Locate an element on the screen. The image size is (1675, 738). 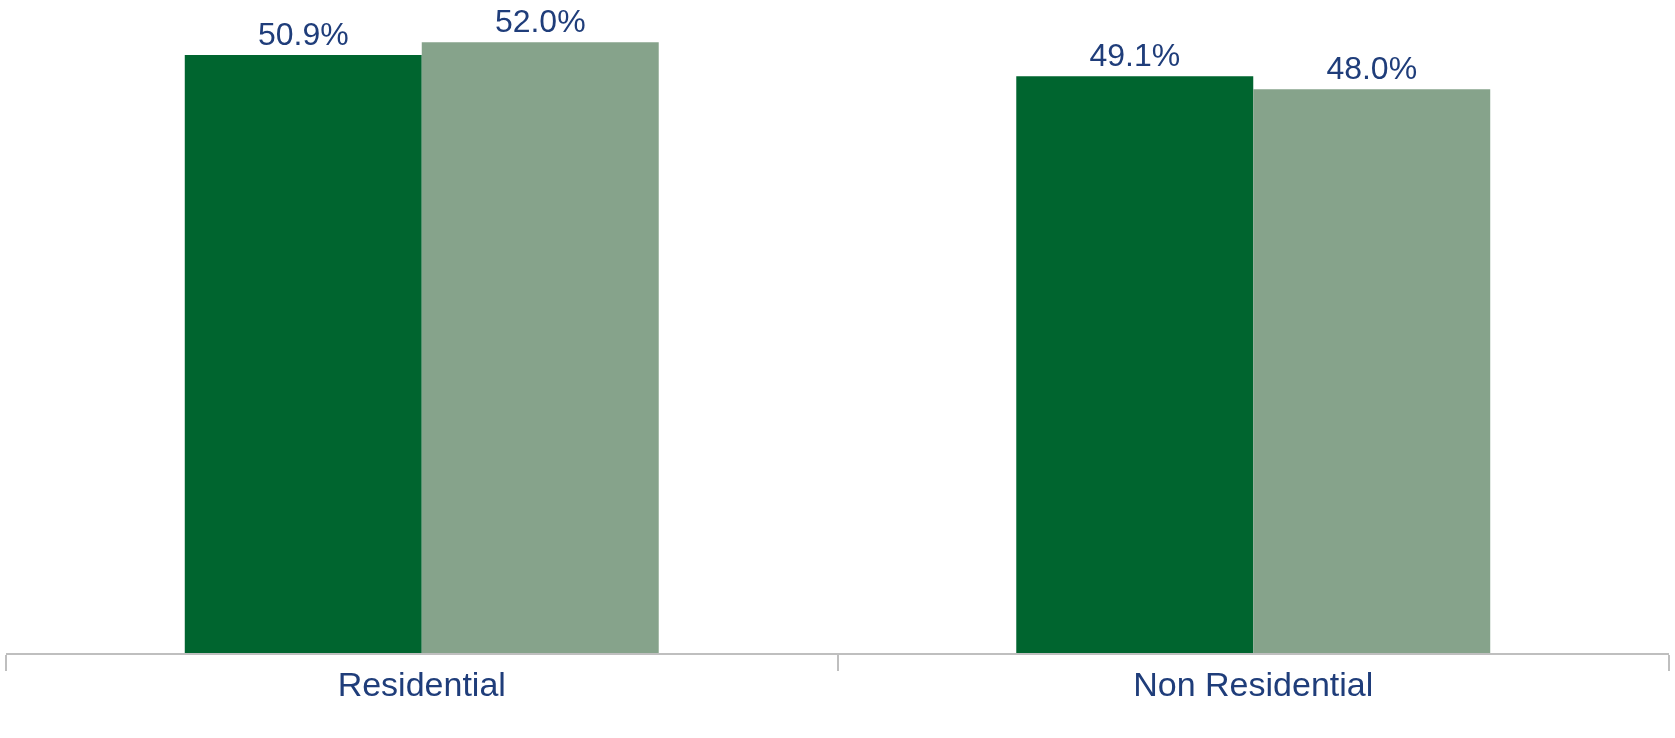
x-tick-label: Non Residential is located at coordinates (1253, 683).